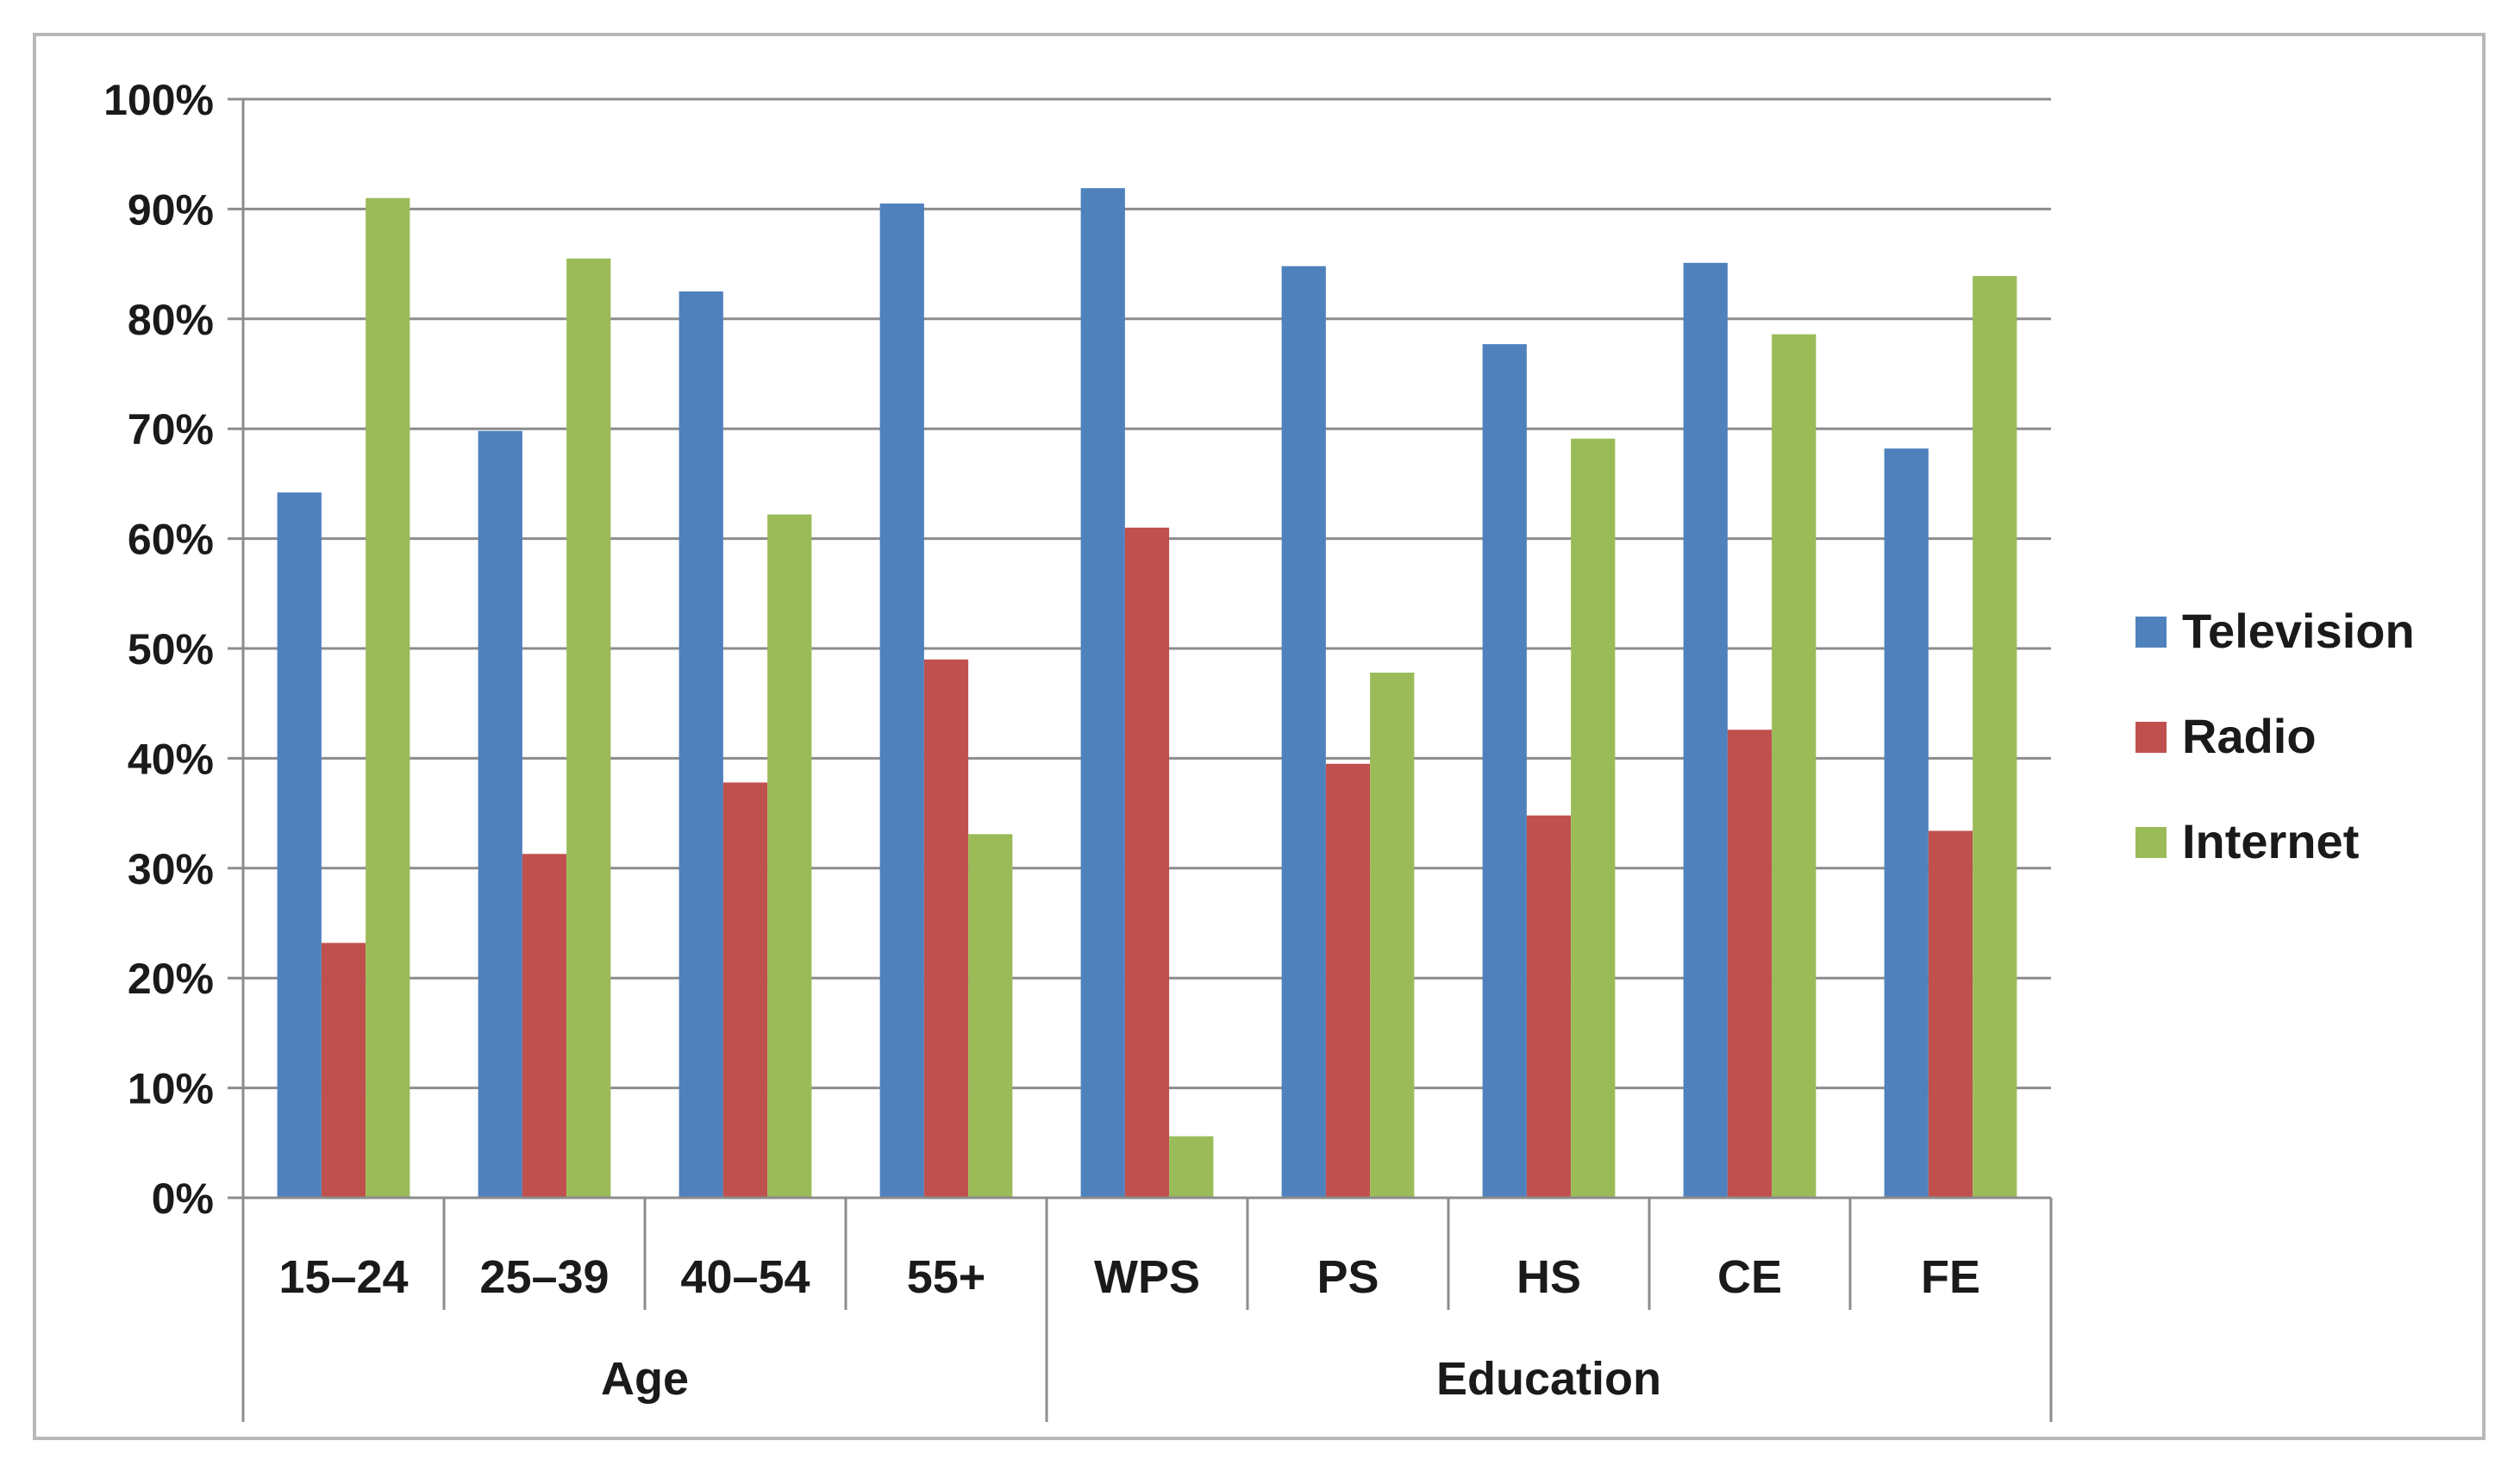 This screenshot has width=2520, height=1472. What do you see at coordinates (171, 320) in the screenshot?
I see `y-tick-label: 80%` at bounding box center [171, 320].